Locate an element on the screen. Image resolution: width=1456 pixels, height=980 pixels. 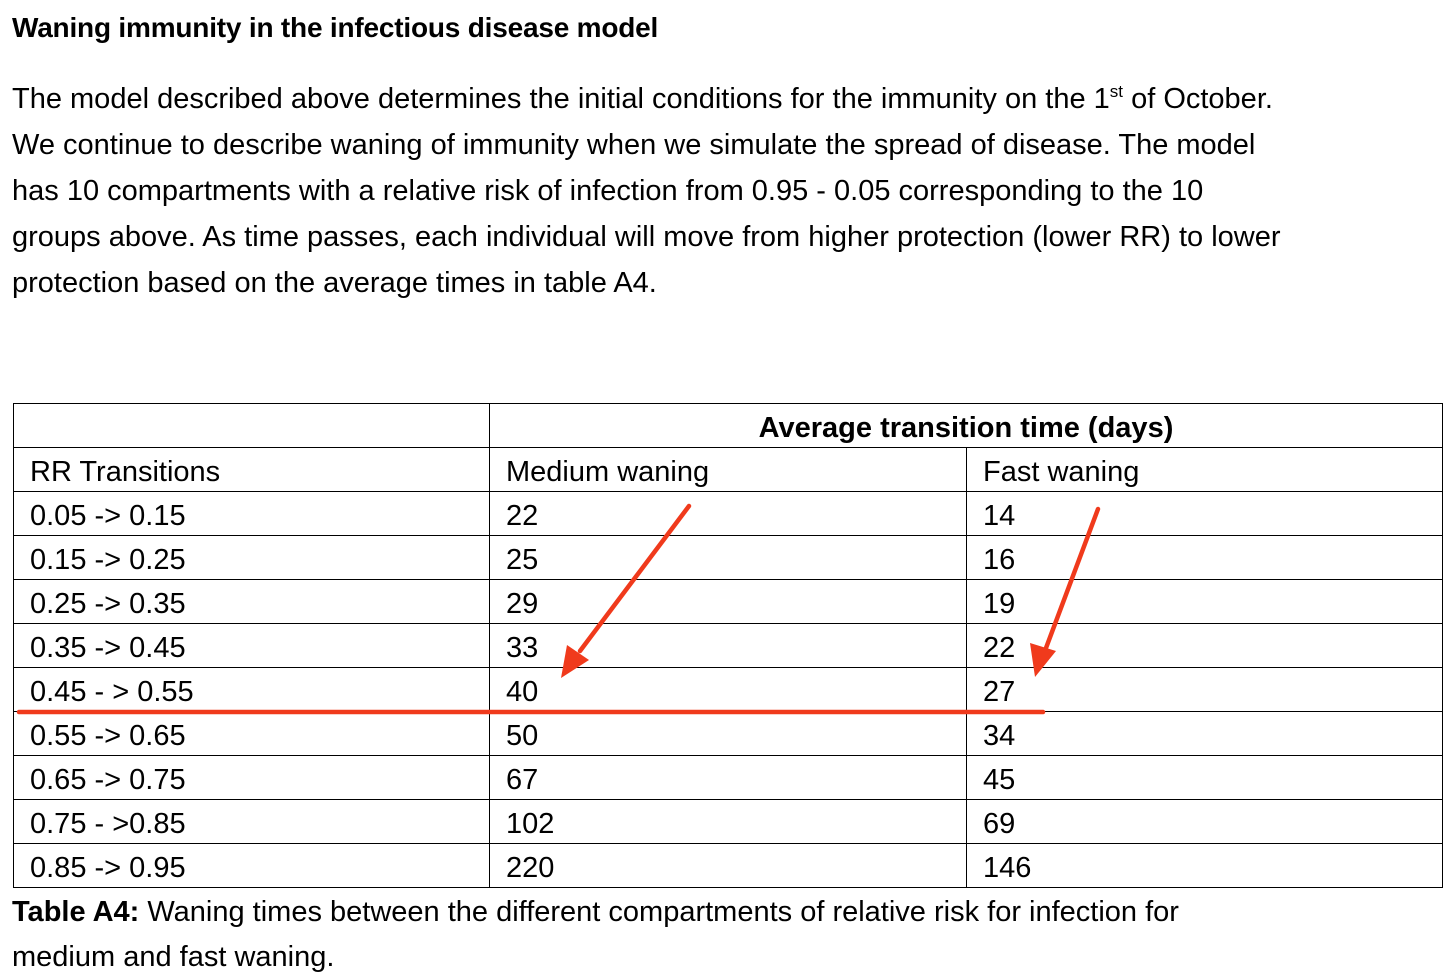
rr-transition-cell: 0.25 -> 0.35 is located at coordinates (251, 601).